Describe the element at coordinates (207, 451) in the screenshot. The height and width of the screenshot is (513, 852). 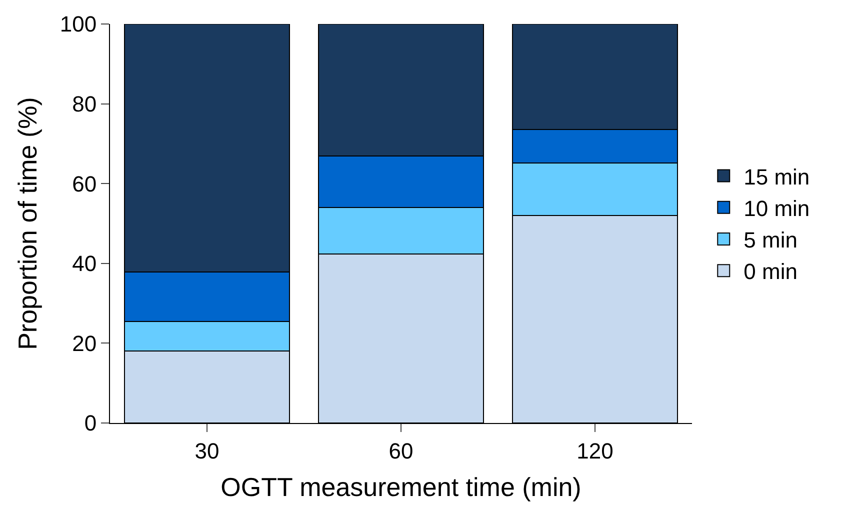
I see `x-tick-label: 30` at that location.